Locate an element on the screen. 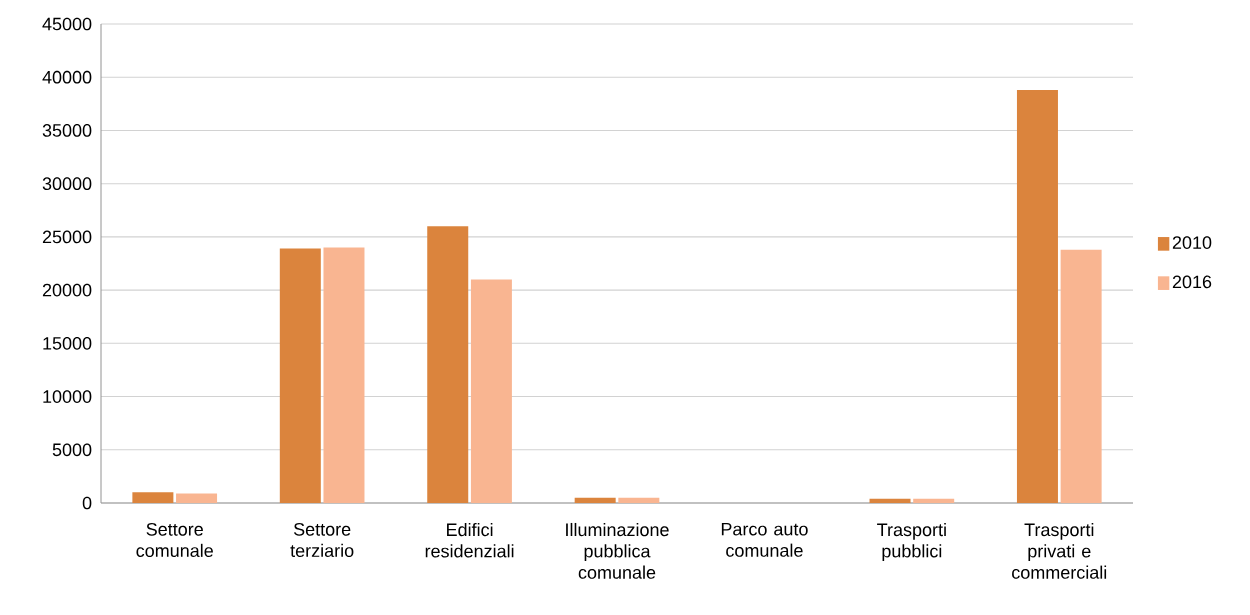 The image size is (1250, 615). x-tick-label: Settore terziario is located at coordinates (322, 540).